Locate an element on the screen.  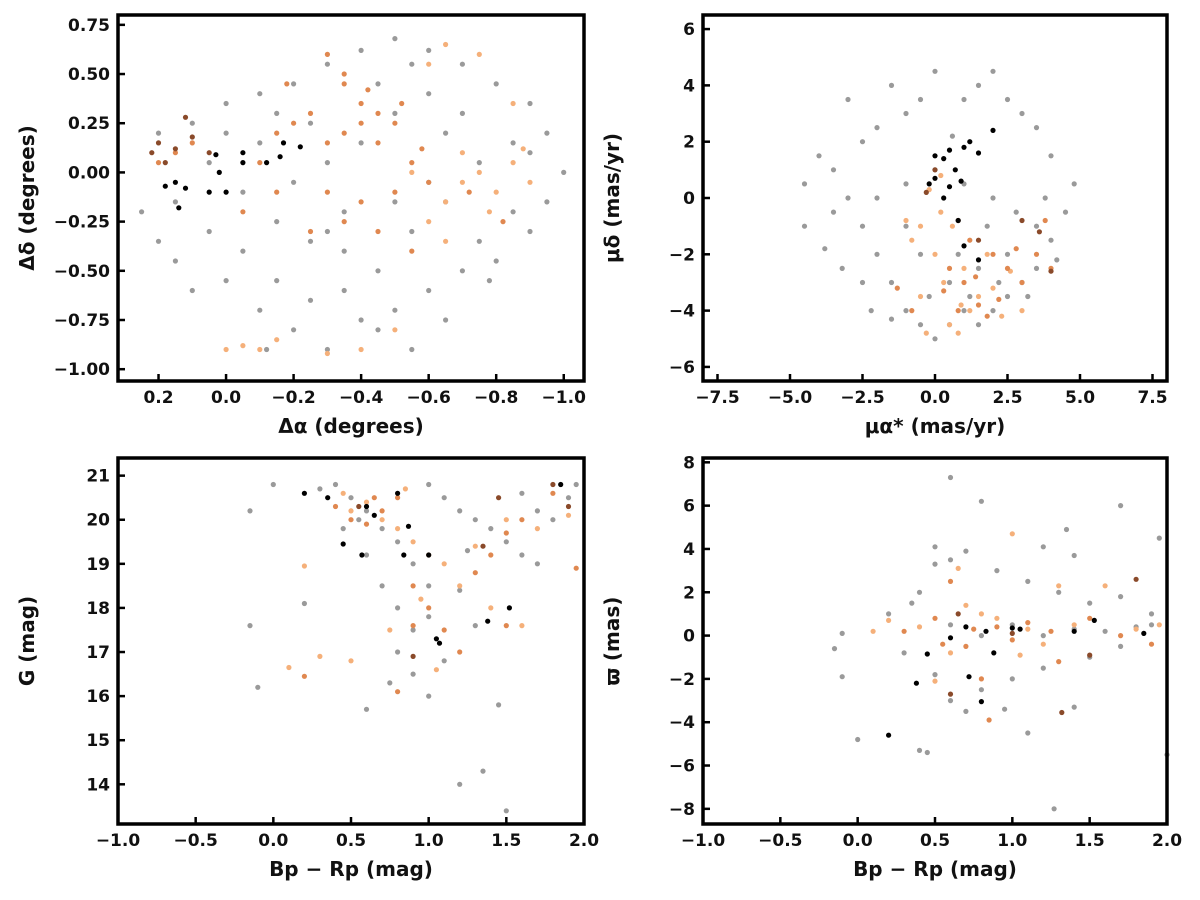
y-tick-label: 0.75 is located at coordinates (89, 26).